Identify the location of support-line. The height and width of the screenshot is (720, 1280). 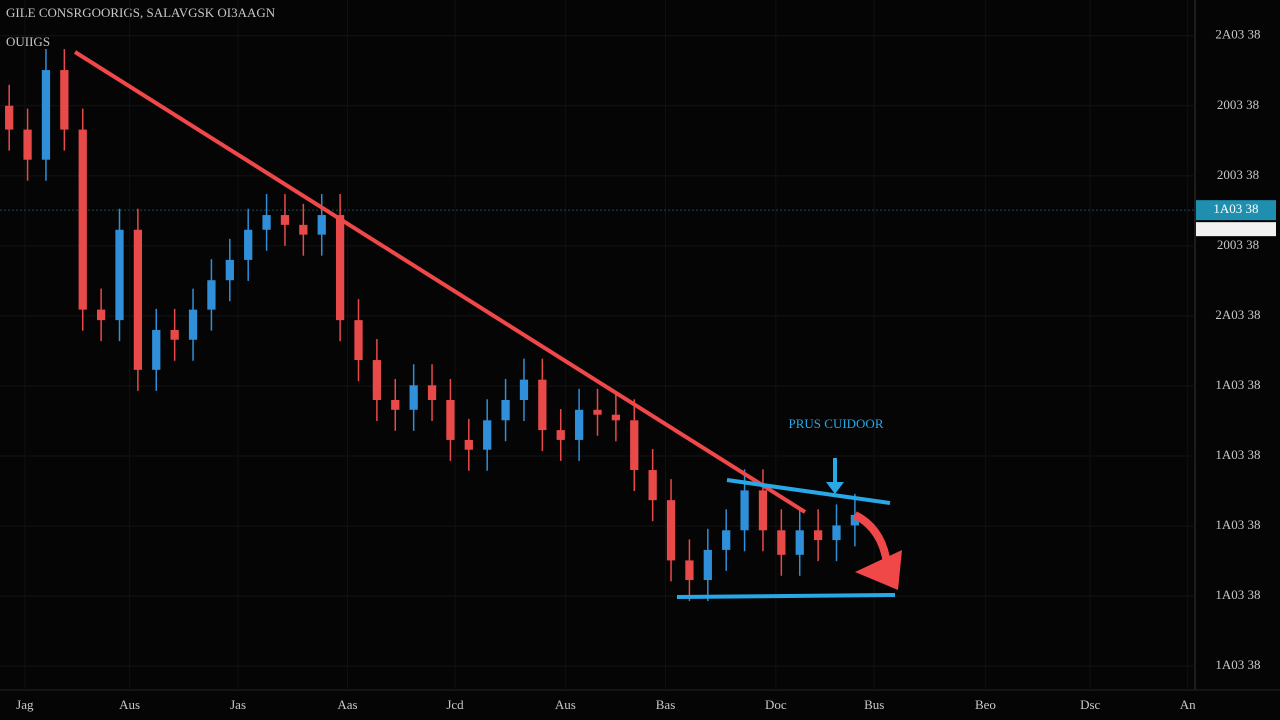
(786, 596).